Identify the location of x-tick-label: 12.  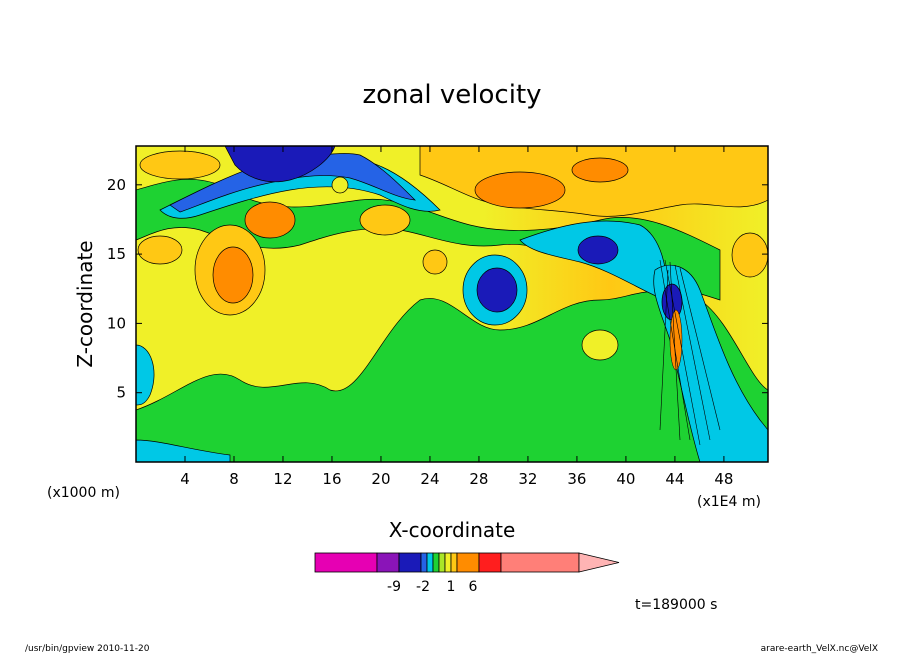
(282, 479).